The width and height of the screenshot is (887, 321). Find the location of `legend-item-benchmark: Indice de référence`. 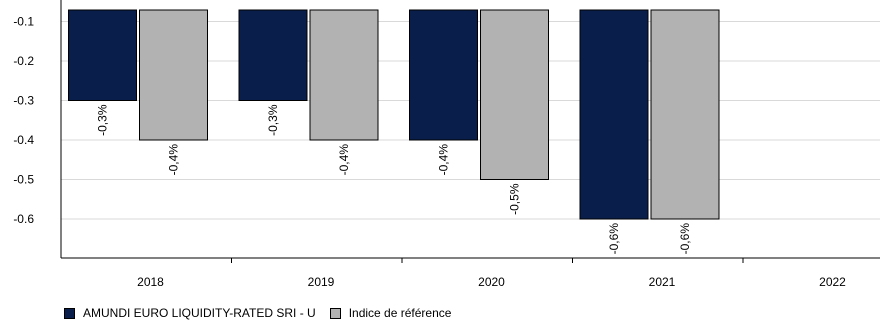

legend-item-benchmark: Indice de référence is located at coordinates (390, 313).